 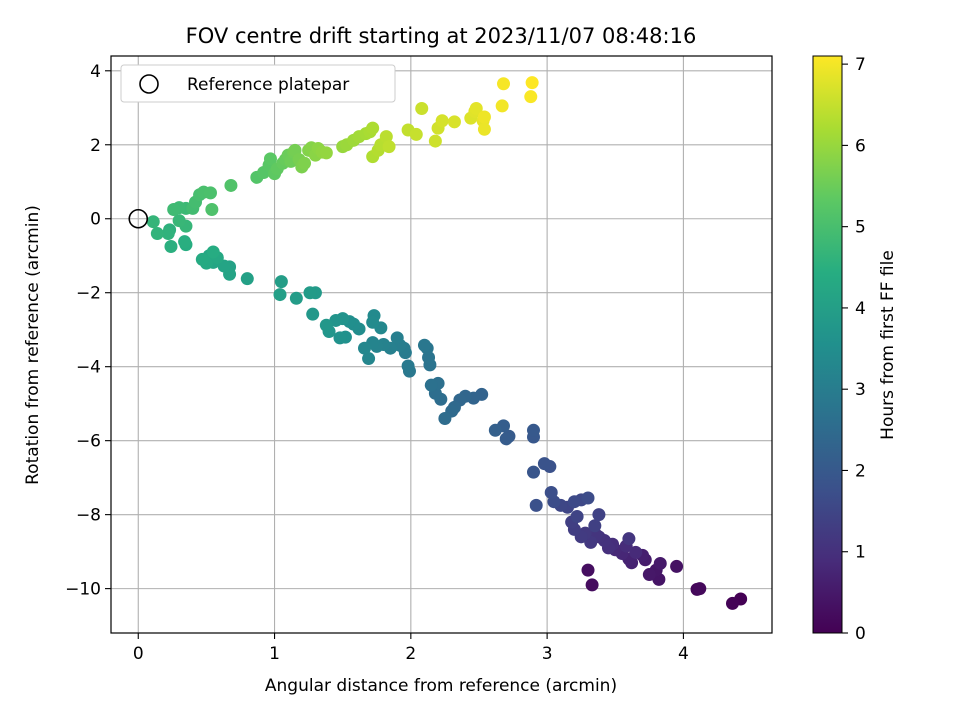 I want to click on y-tick-label: −6, so click(x=88, y=442).